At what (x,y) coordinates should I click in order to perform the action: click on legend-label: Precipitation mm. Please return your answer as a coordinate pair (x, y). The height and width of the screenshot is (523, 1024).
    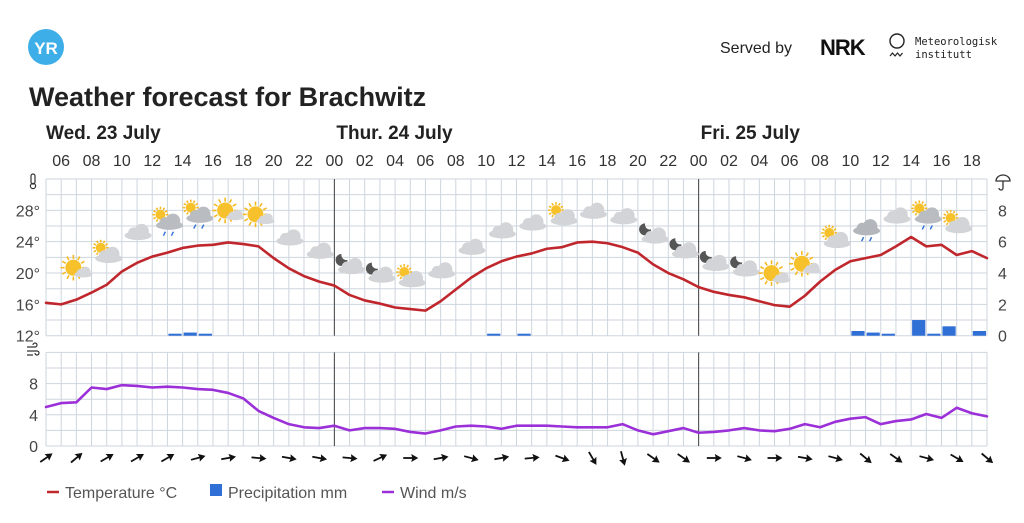
    Looking at the image, I should click on (287, 493).